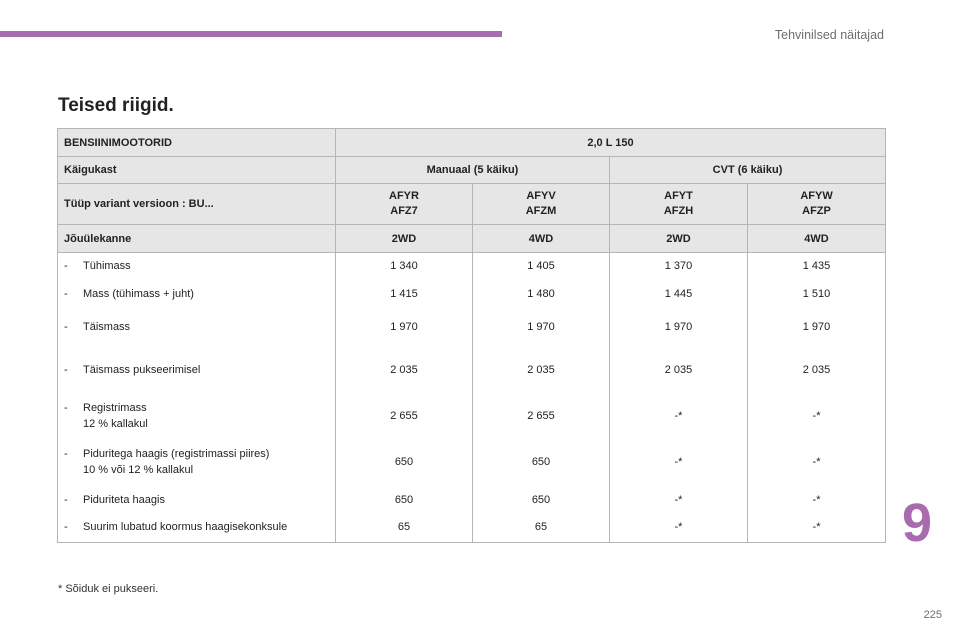 The height and width of the screenshot is (640, 960). I want to click on row-label-cell: - Piduriteta haagis, so click(196, 499).